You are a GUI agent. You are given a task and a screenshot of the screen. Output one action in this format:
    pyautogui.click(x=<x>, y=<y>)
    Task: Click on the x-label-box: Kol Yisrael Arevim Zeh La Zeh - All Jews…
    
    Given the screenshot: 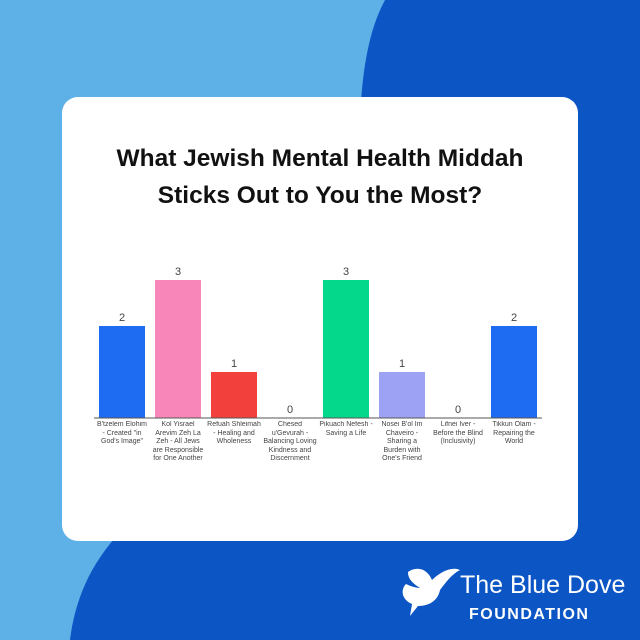 What is the action you would take?
    pyautogui.click(x=178, y=442)
    